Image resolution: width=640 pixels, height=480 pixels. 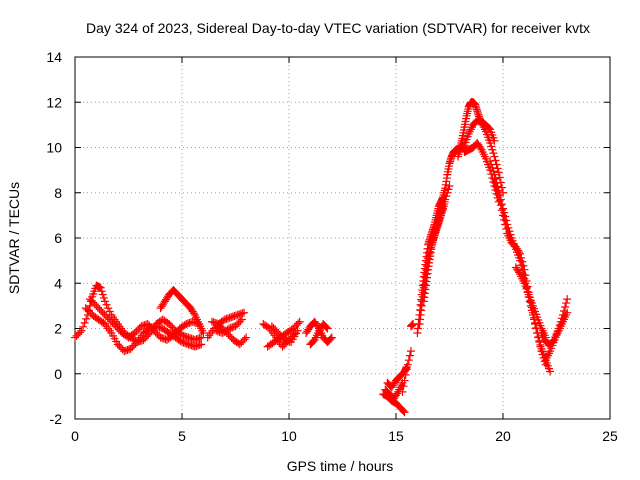 I want to click on x-tick-label: 15, so click(x=396, y=436).